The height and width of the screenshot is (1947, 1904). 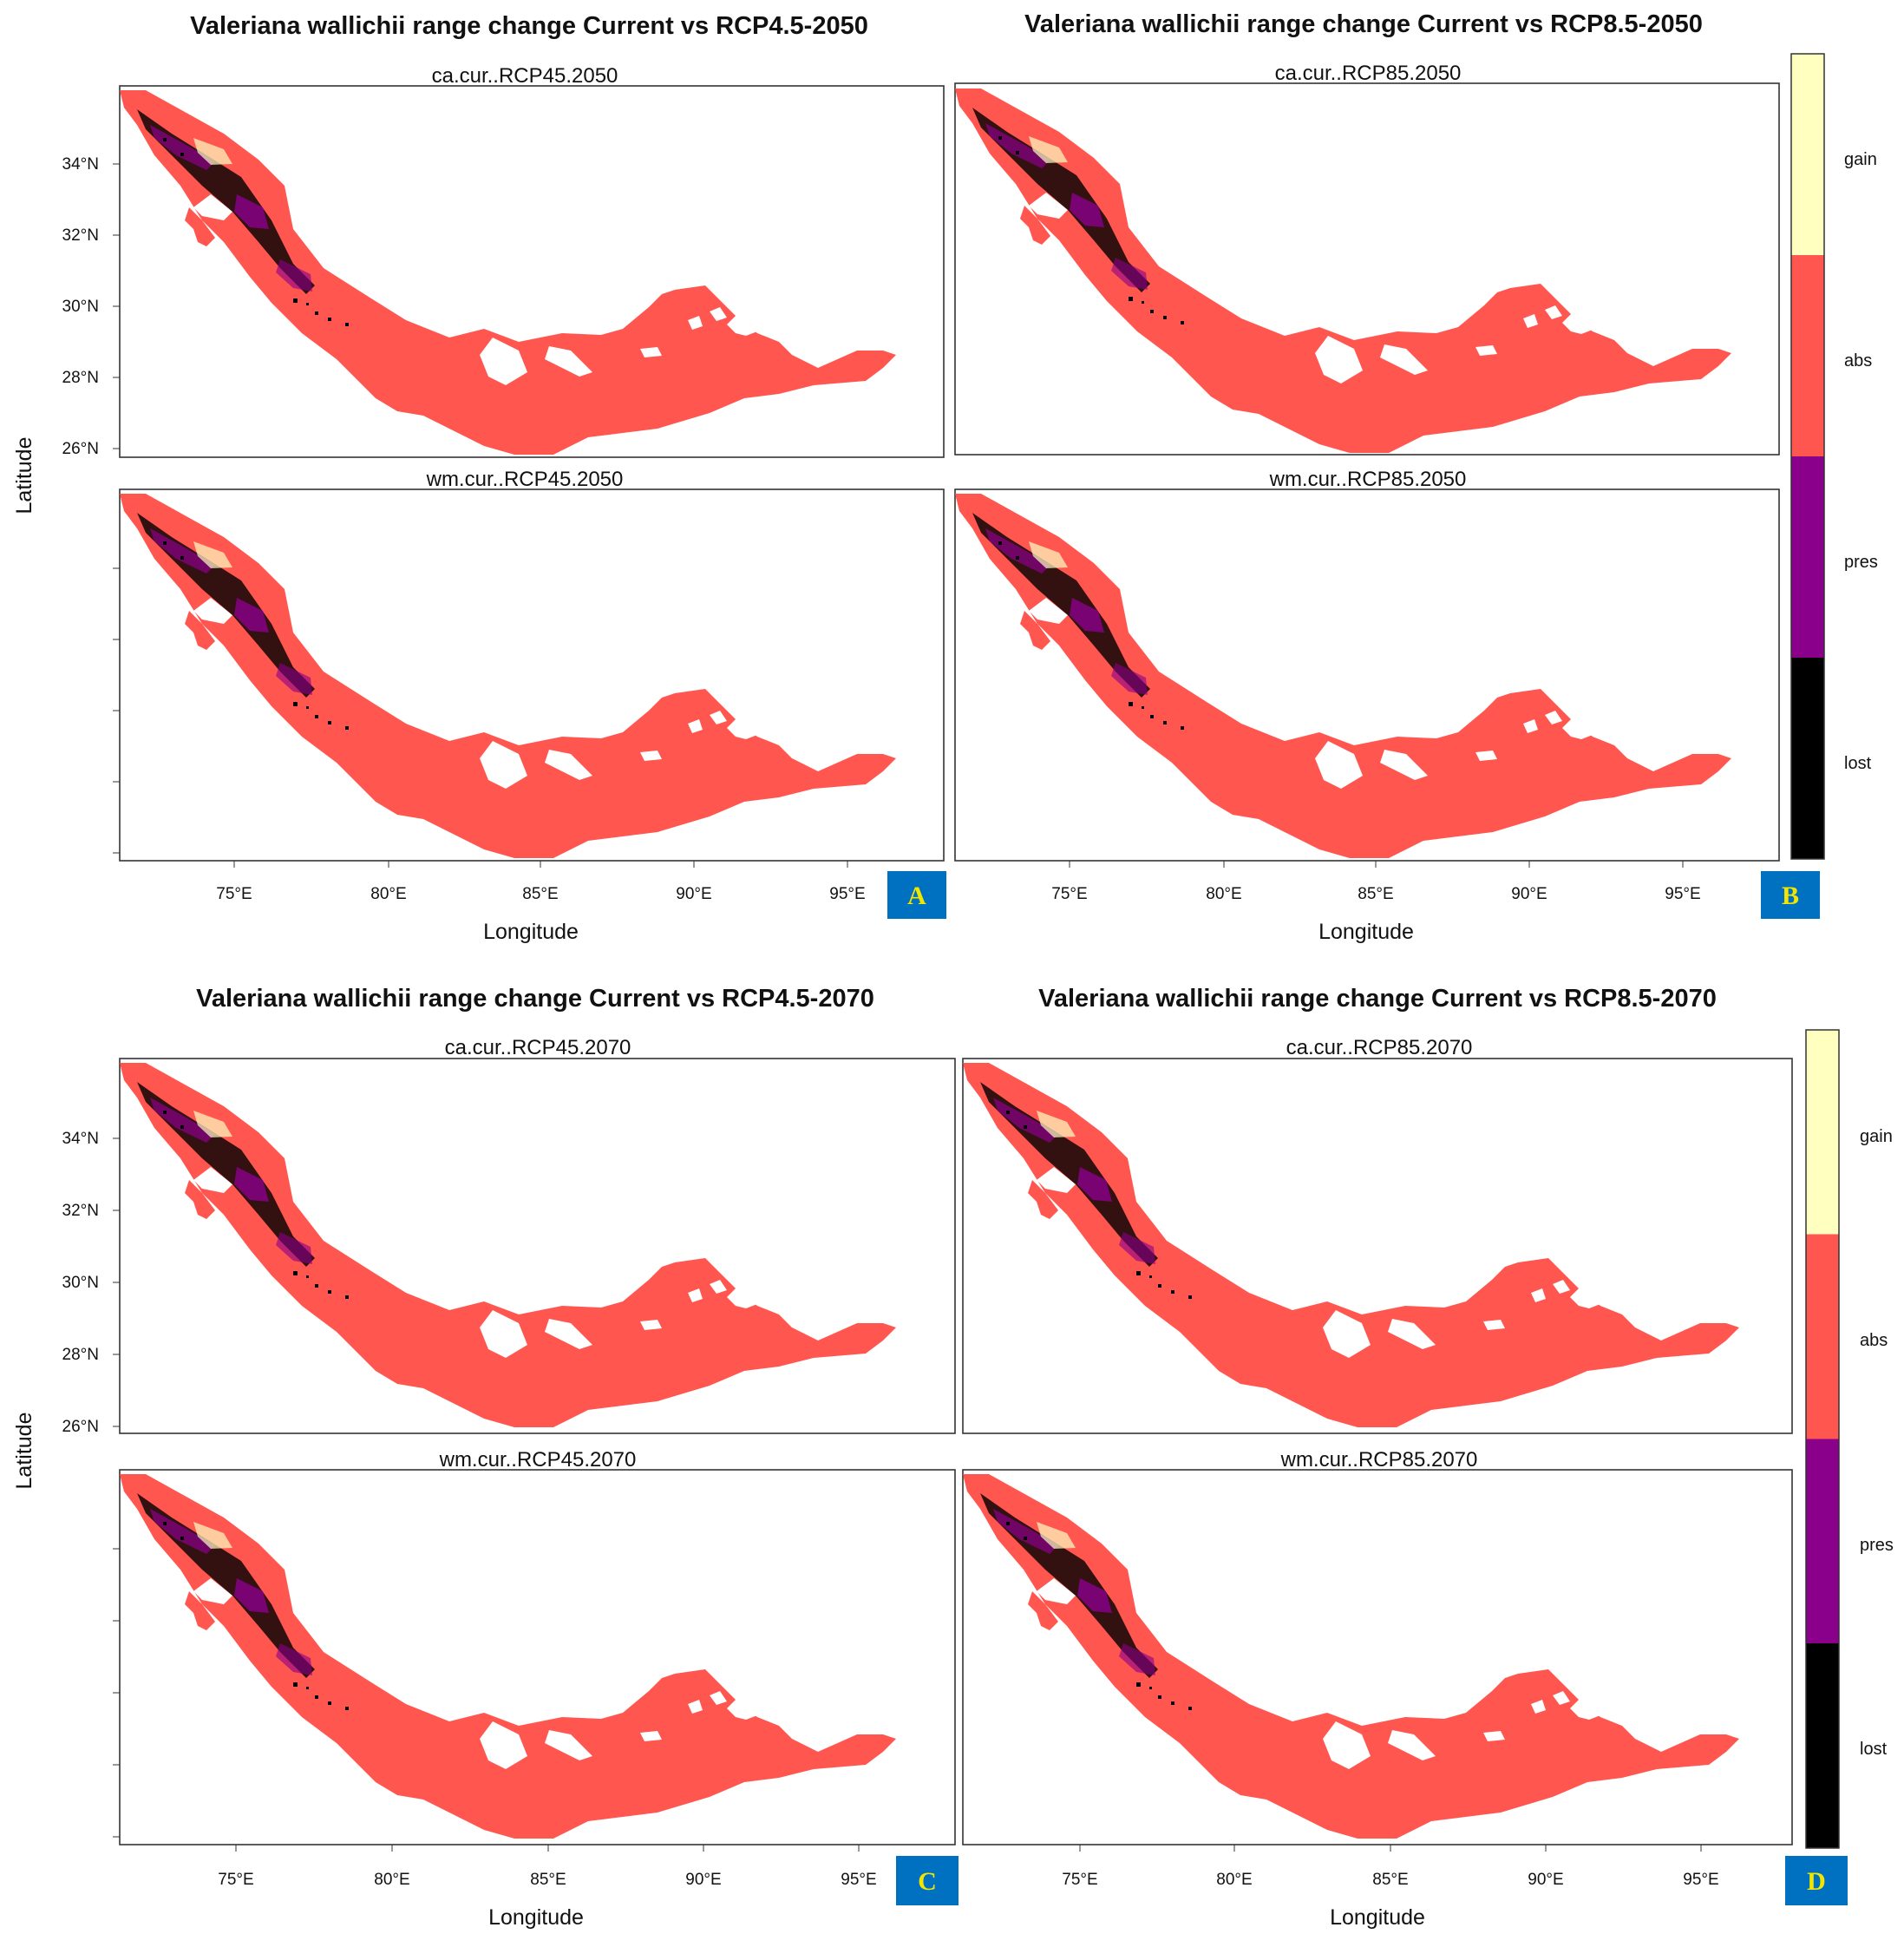 What do you see at coordinates (538, 1460) in the screenshot?
I see `panel-title: wm.cur..RCP45.2070` at bounding box center [538, 1460].